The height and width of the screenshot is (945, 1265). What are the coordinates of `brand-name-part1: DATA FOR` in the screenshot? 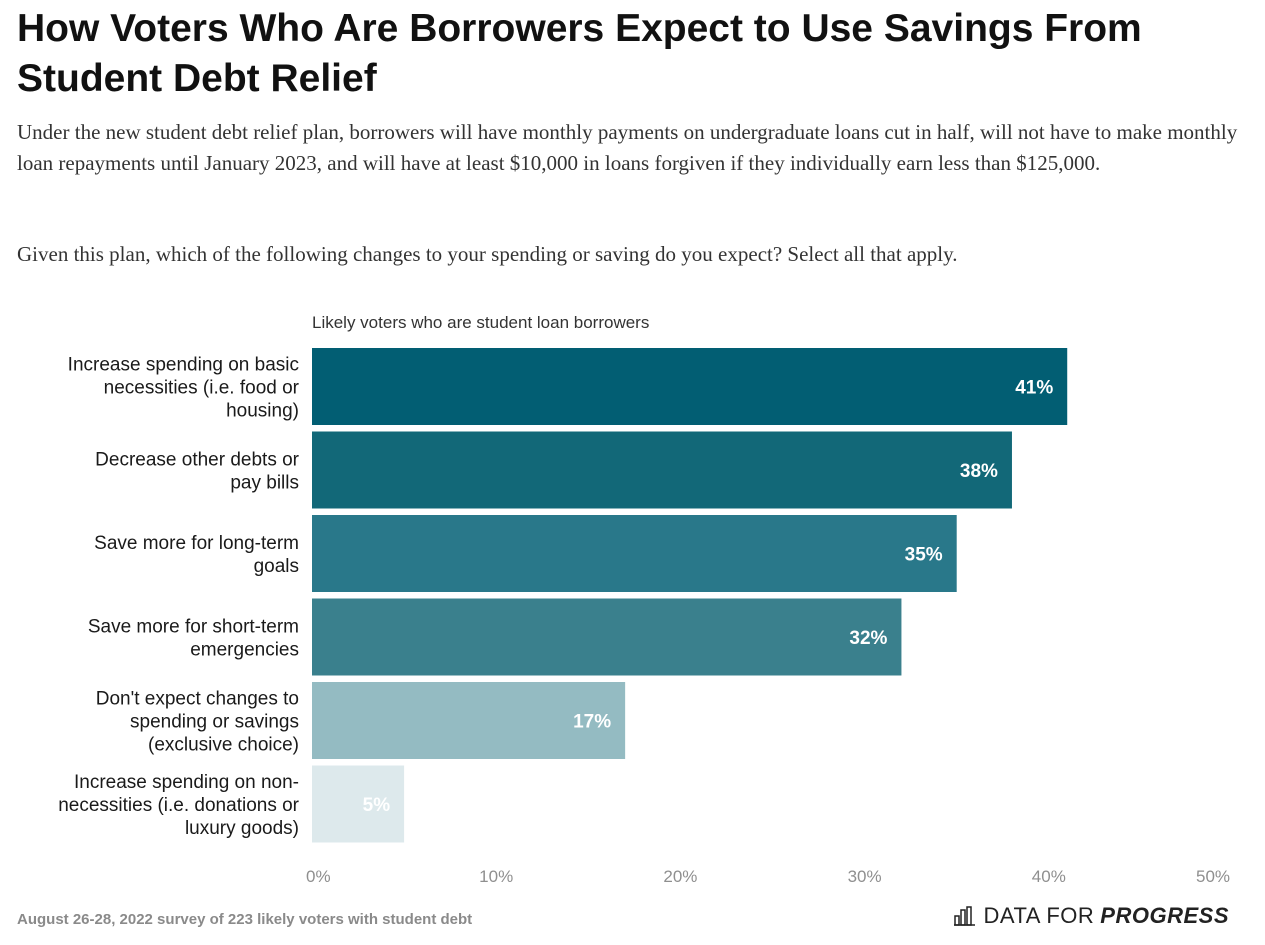 It's located at (1039, 915).